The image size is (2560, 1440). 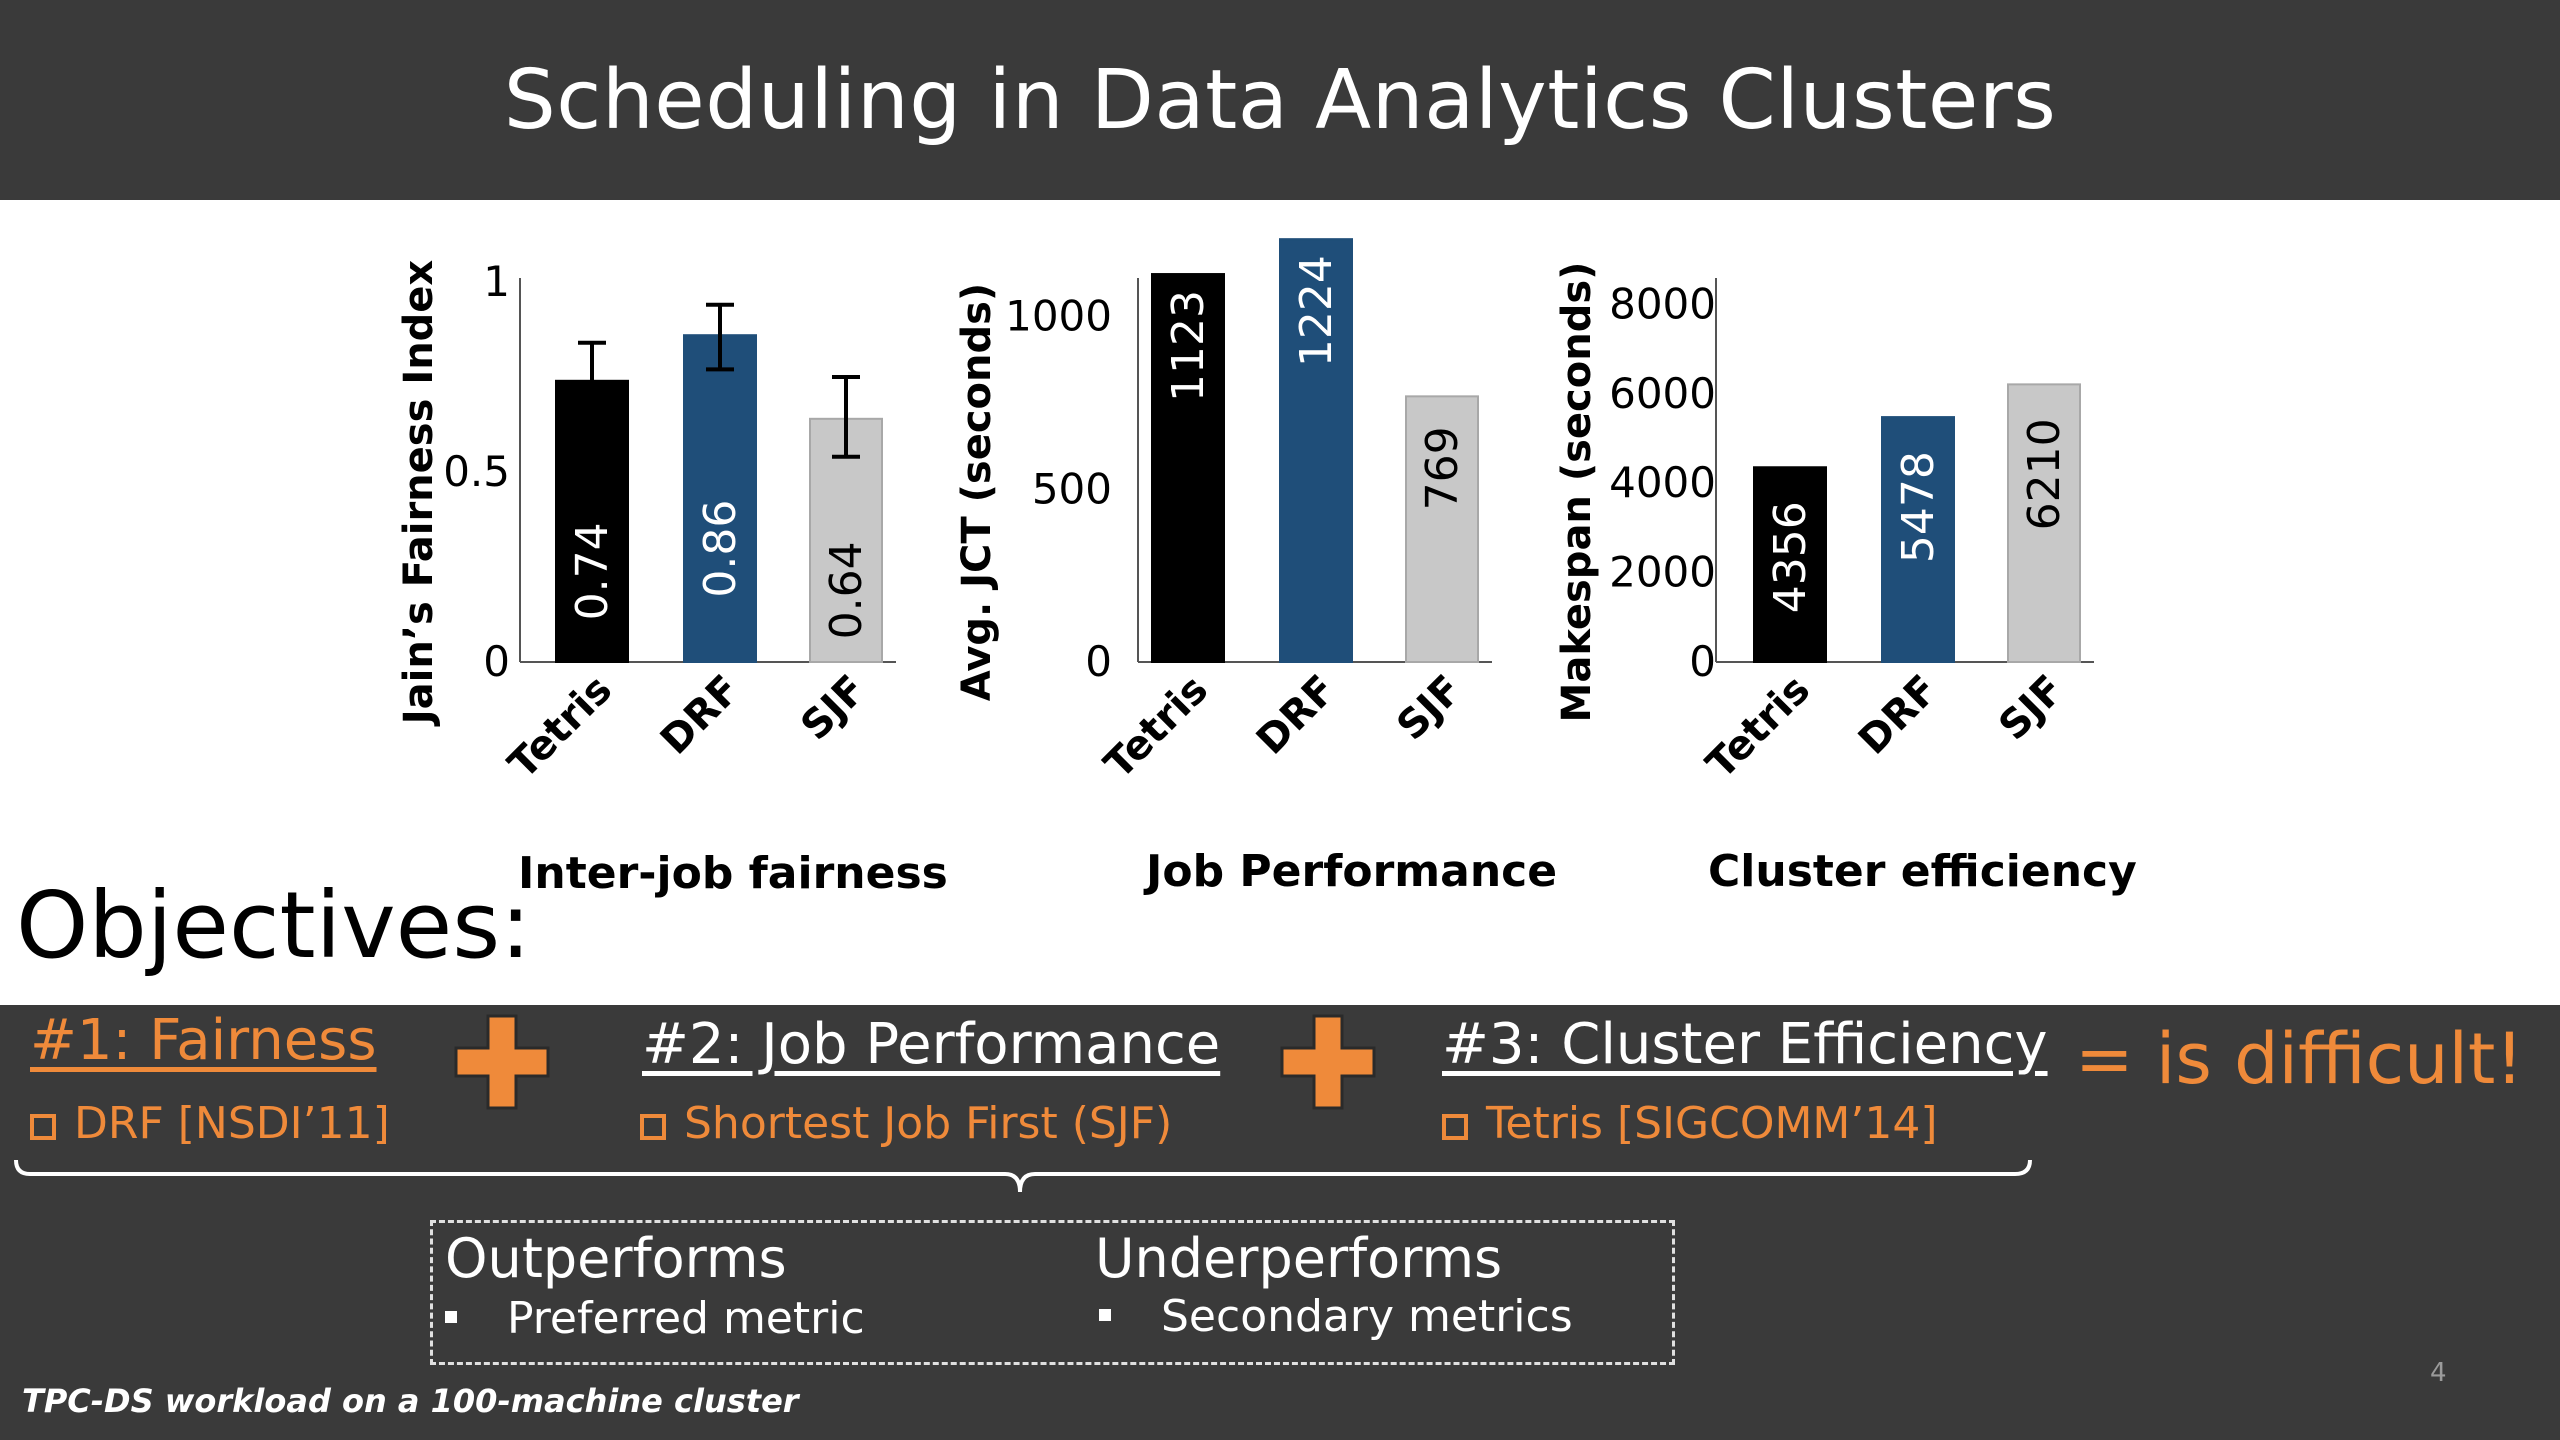 What do you see at coordinates (977, 492) in the screenshot?
I see `y-axis-label: Avg. JCT (seconds)` at bounding box center [977, 492].